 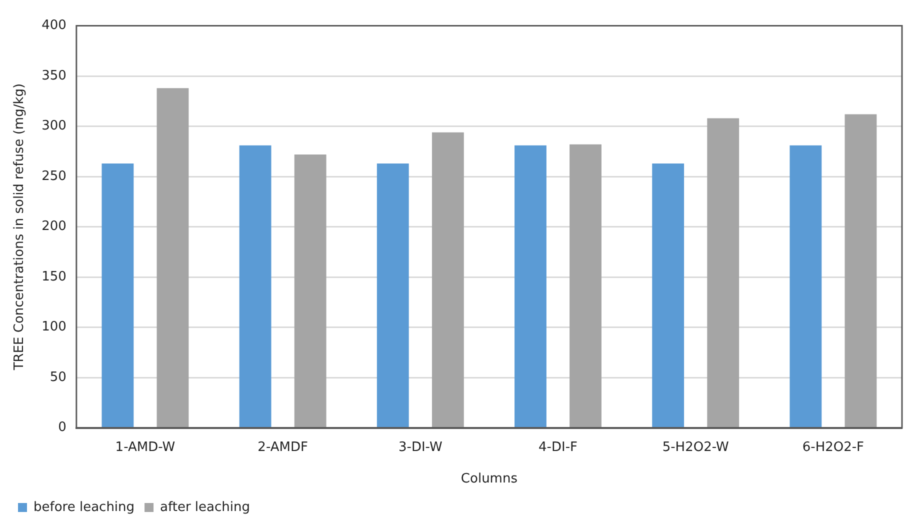 I want to click on legend-label: before leaching, so click(x=84, y=507).